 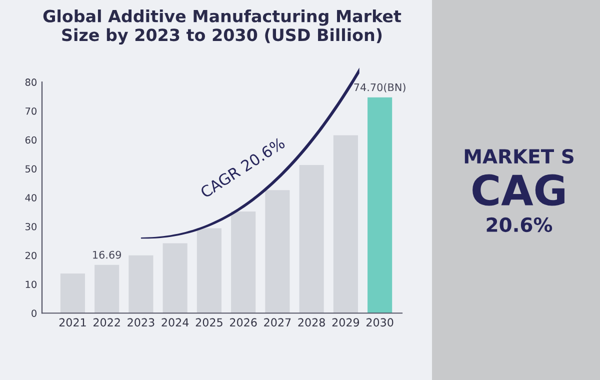 I want to click on y-tick-label: 60, so click(x=30, y=140).